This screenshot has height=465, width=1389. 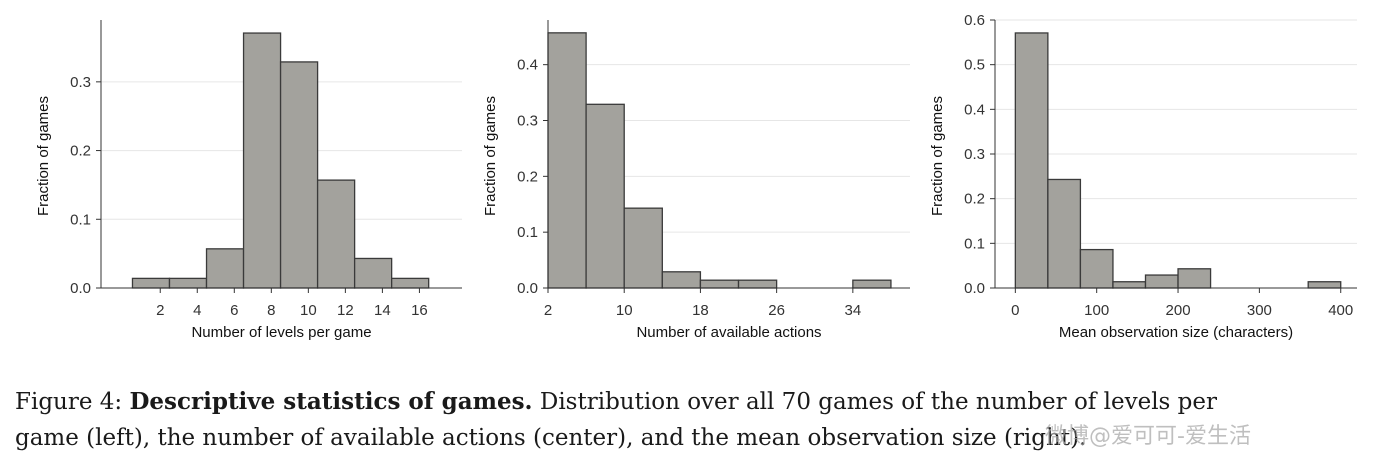 I want to click on chart-3-ytick-label-2: 0.2, so click(x=974, y=199).